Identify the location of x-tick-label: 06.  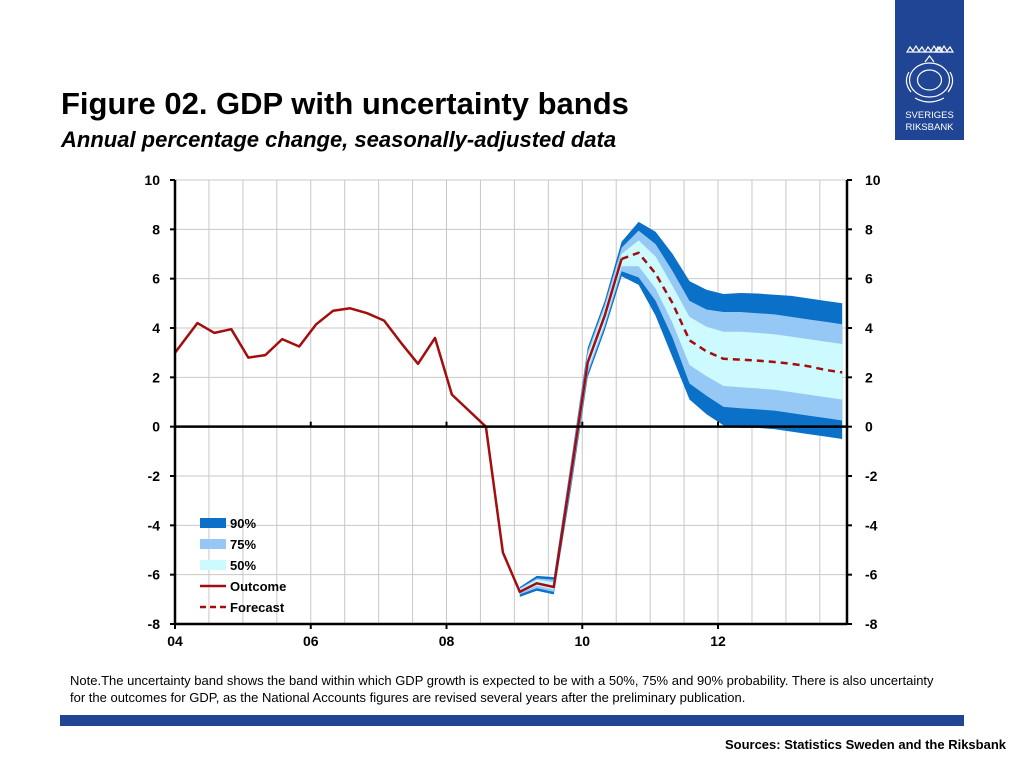
(311, 641).